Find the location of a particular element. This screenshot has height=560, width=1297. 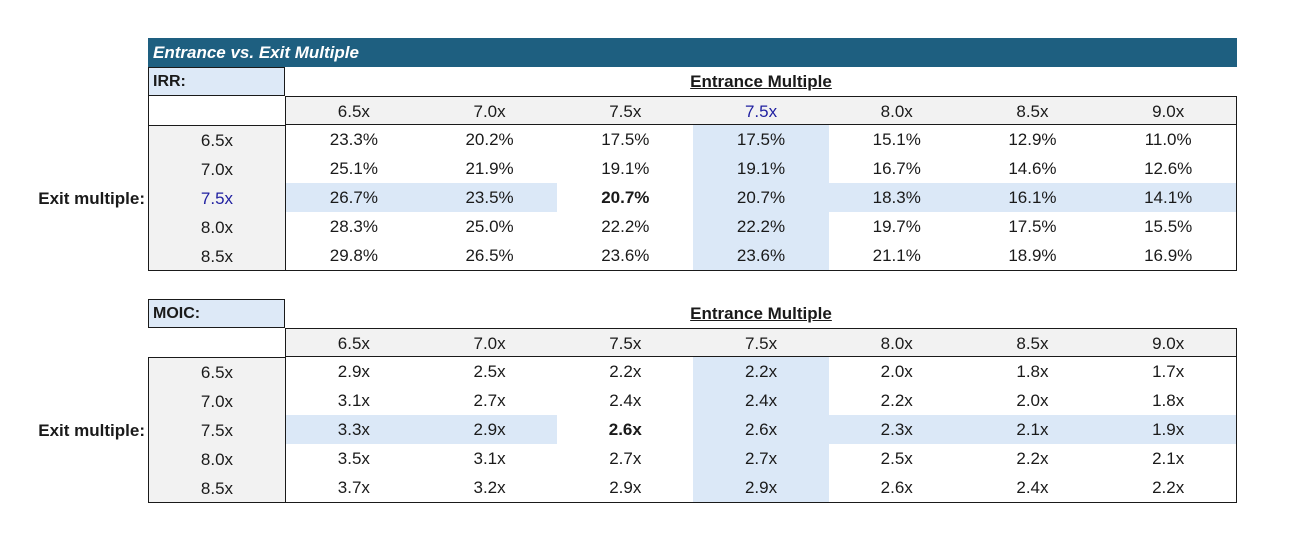

moic-exit-row-header-selected: 7.5x is located at coordinates (217, 430).